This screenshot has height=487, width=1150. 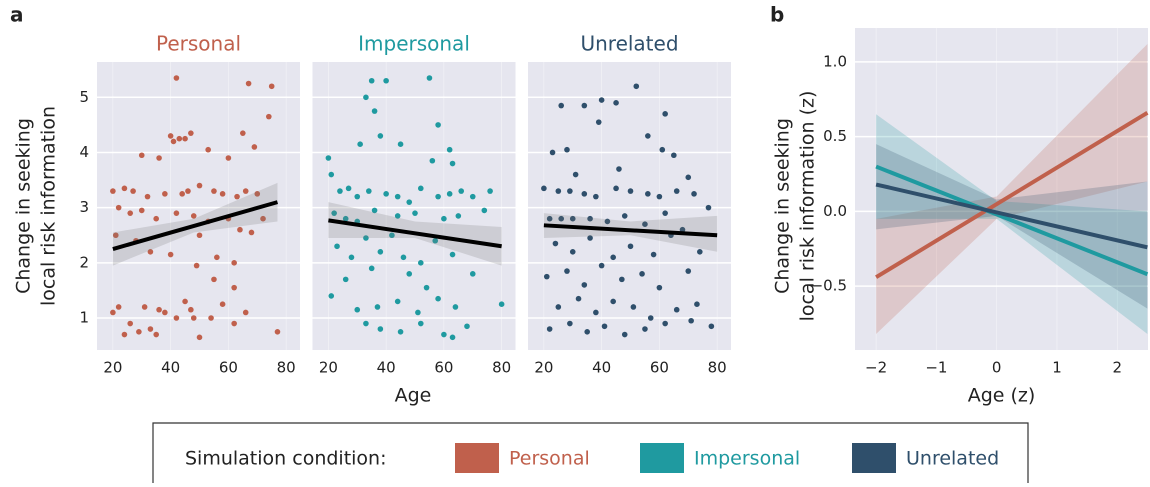 What do you see at coordinates (629, 44) in the screenshot?
I see `facet-title: Unrelated` at bounding box center [629, 44].